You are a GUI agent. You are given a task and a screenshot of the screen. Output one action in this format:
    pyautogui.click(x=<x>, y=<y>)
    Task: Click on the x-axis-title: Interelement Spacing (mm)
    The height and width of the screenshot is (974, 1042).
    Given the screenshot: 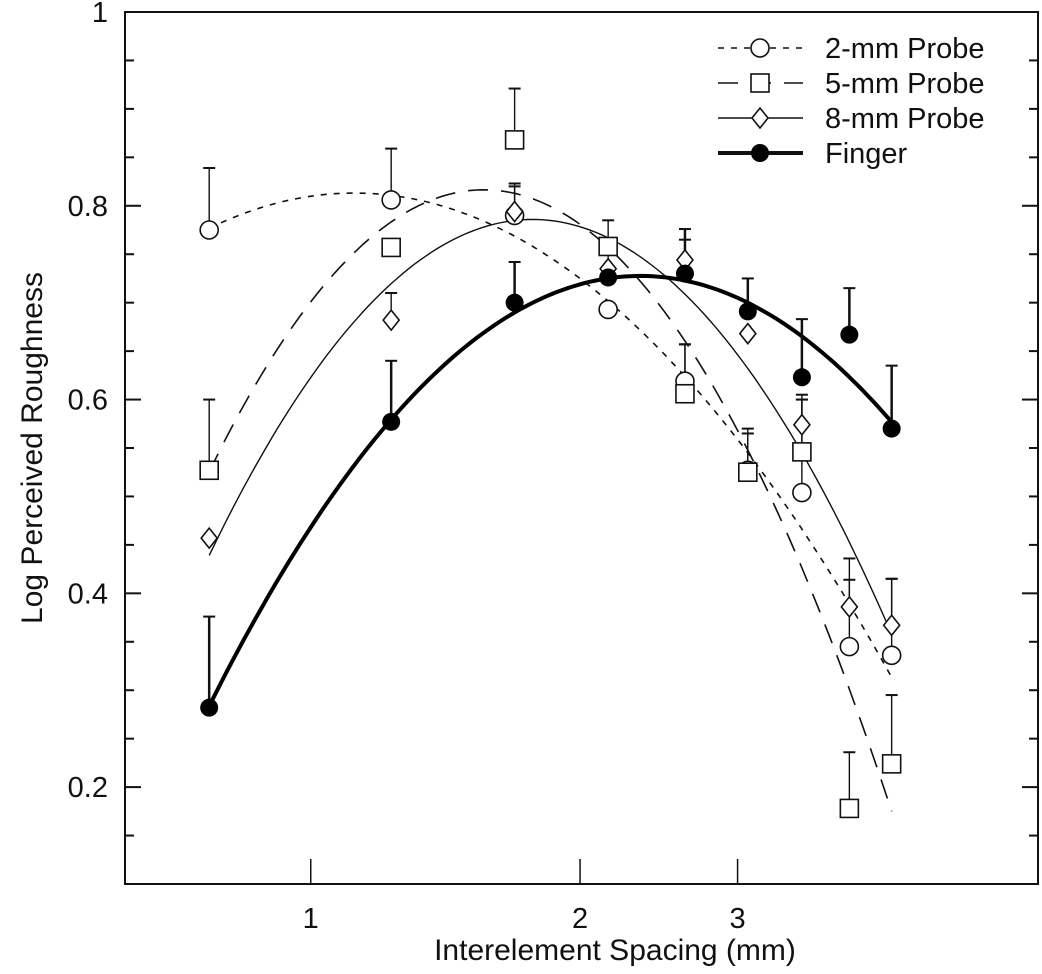 What is the action you would take?
    pyautogui.click(x=615, y=950)
    